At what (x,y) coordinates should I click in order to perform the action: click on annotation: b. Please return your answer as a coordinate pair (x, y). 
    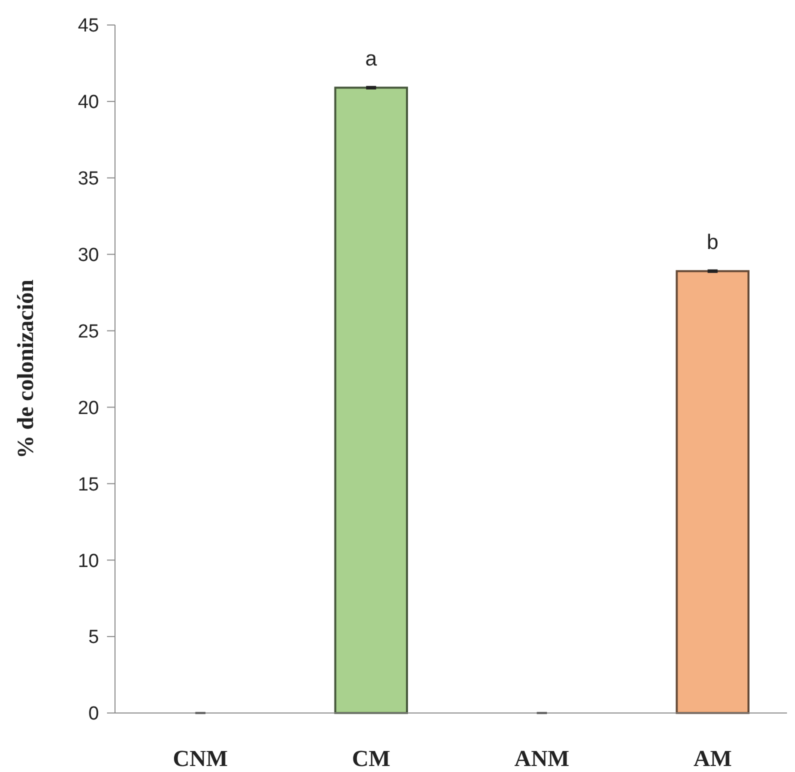
    Looking at the image, I should click on (712, 242).